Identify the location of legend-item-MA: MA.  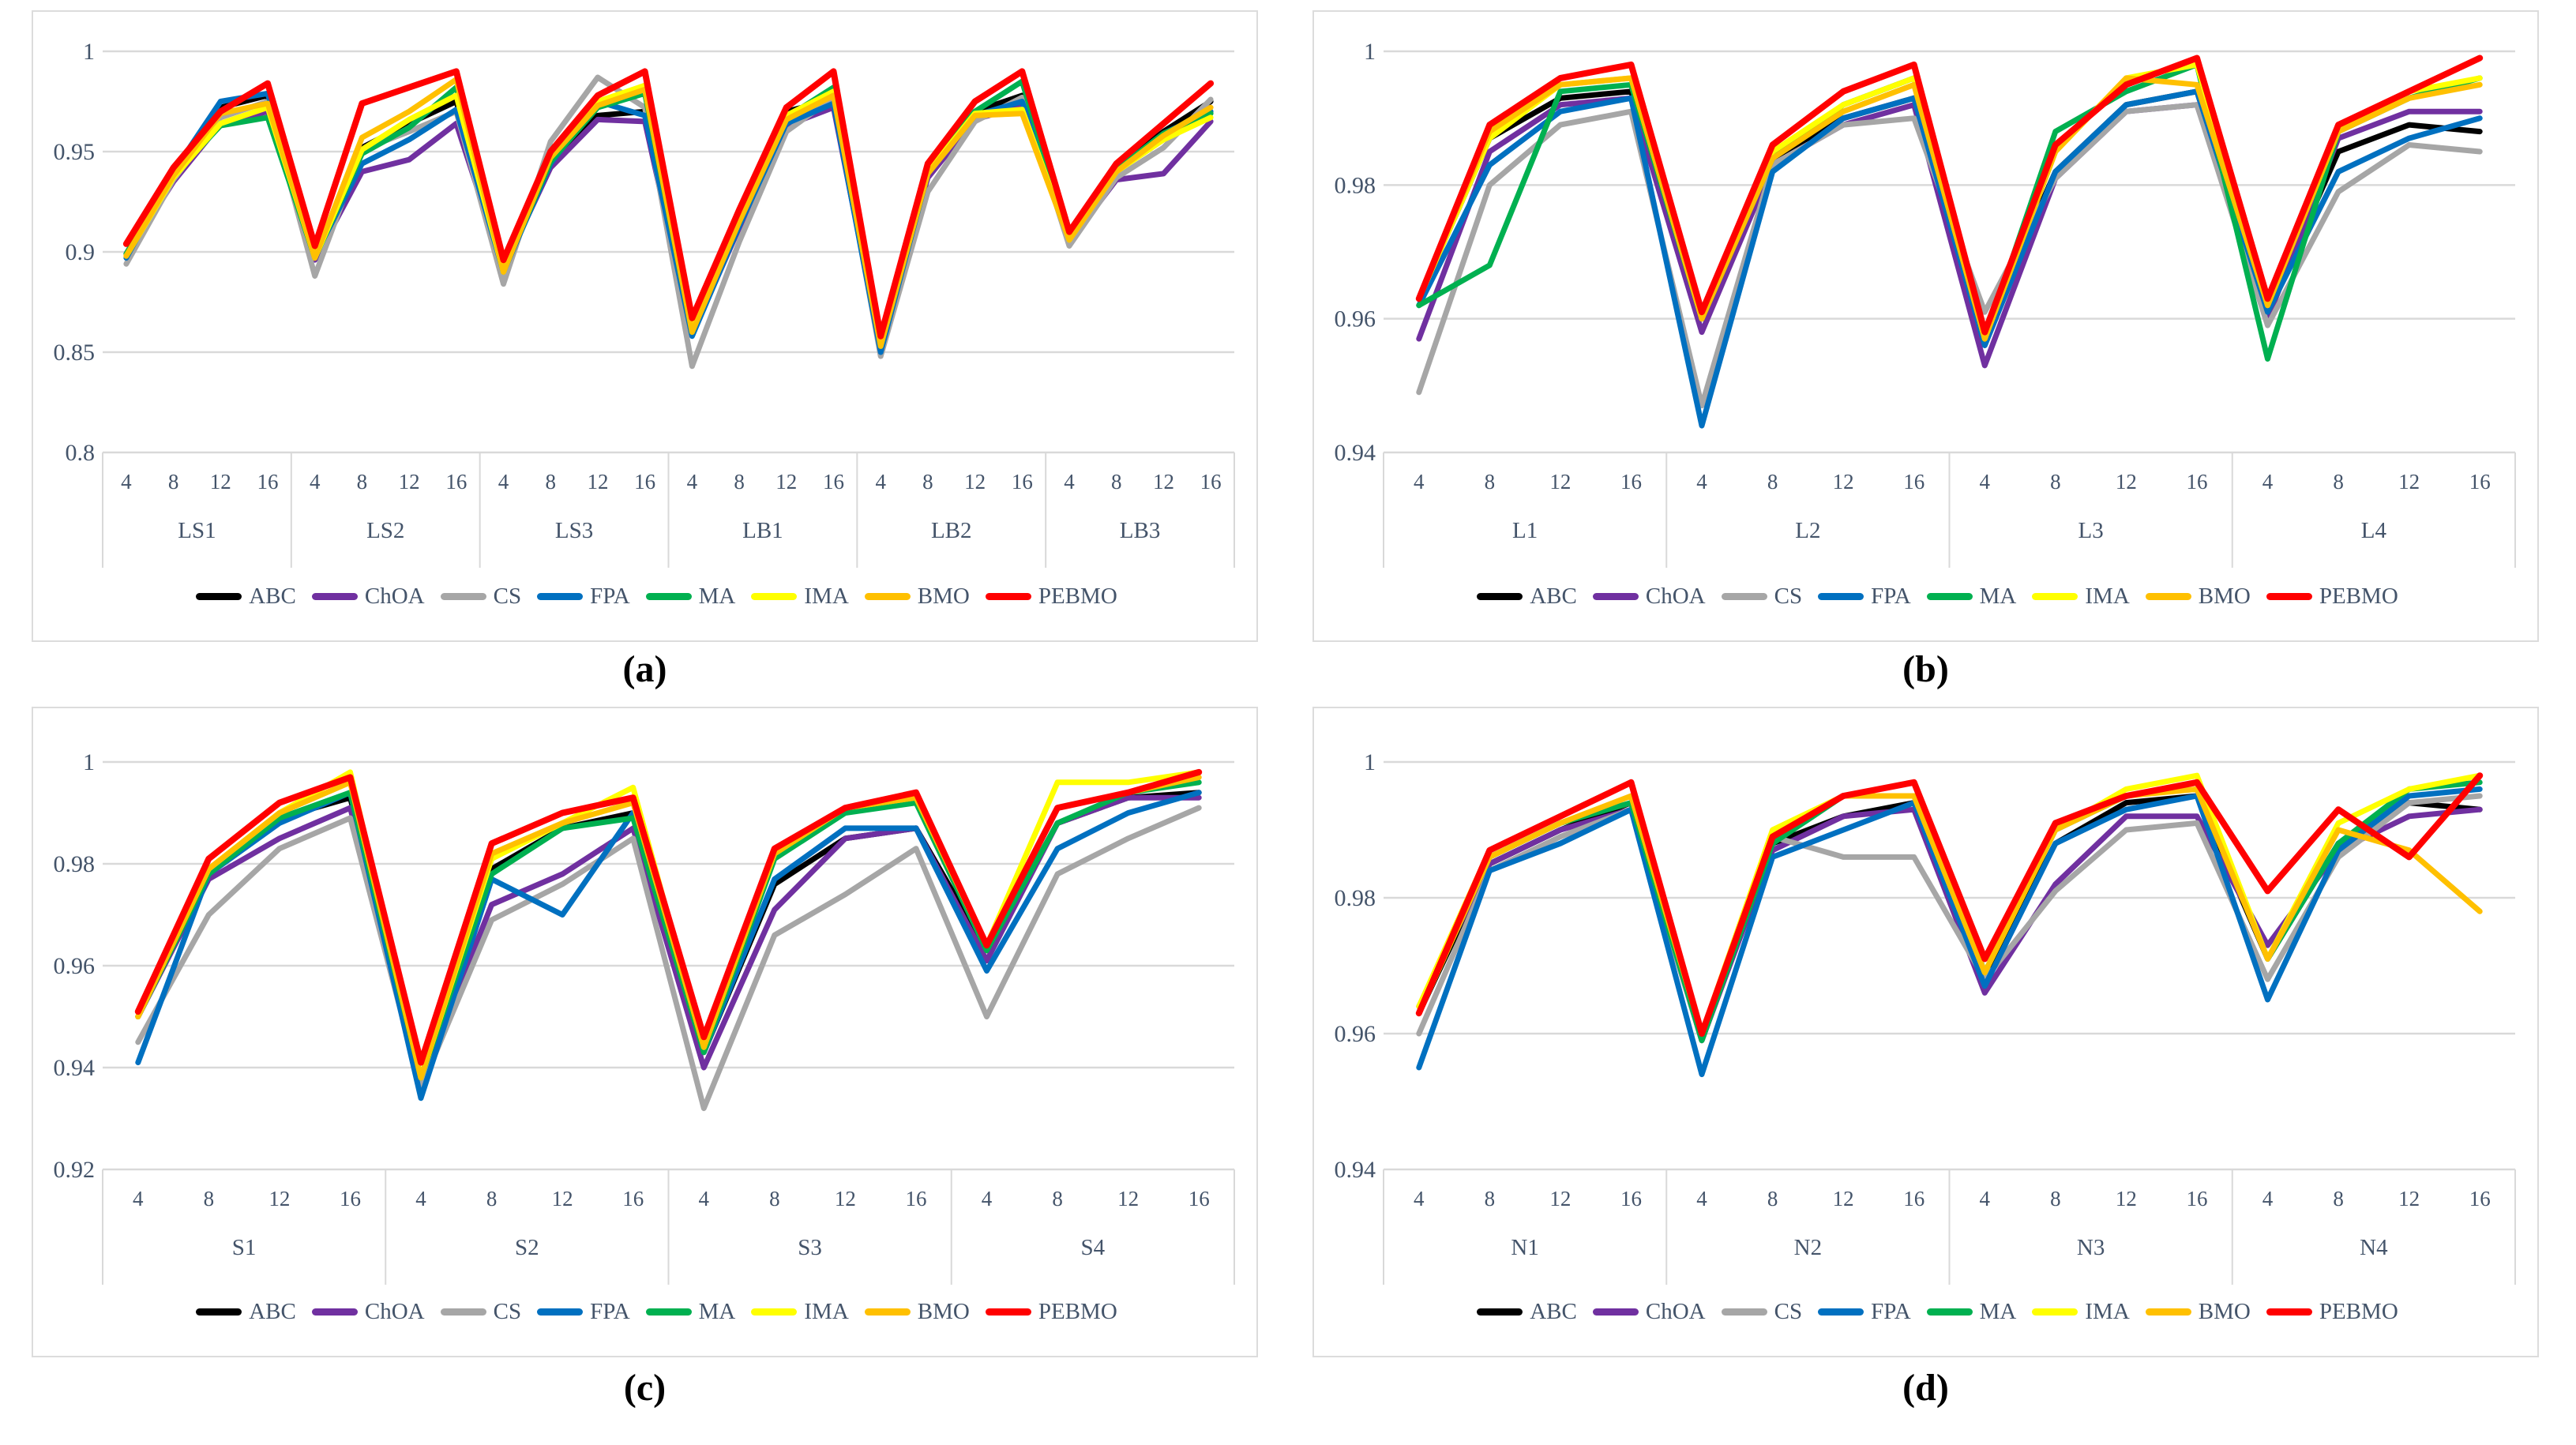
(1971, 597).